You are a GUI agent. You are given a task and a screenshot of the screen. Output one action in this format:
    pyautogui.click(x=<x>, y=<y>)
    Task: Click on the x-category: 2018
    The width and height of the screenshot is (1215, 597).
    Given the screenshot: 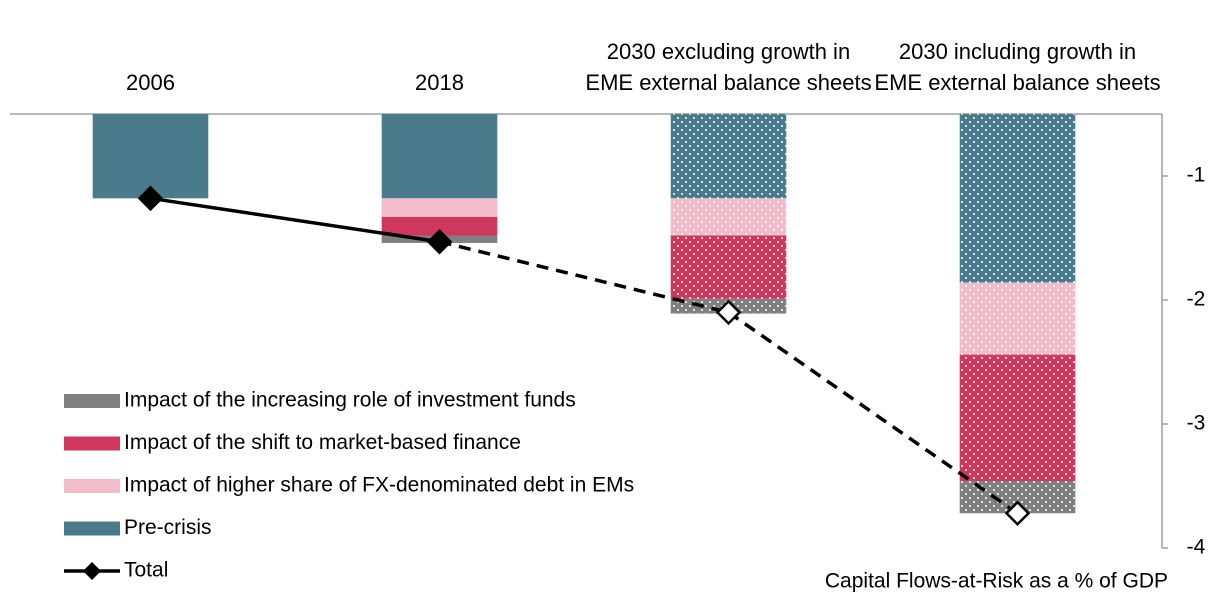 What is the action you would take?
    pyautogui.click(x=439, y=82)
    